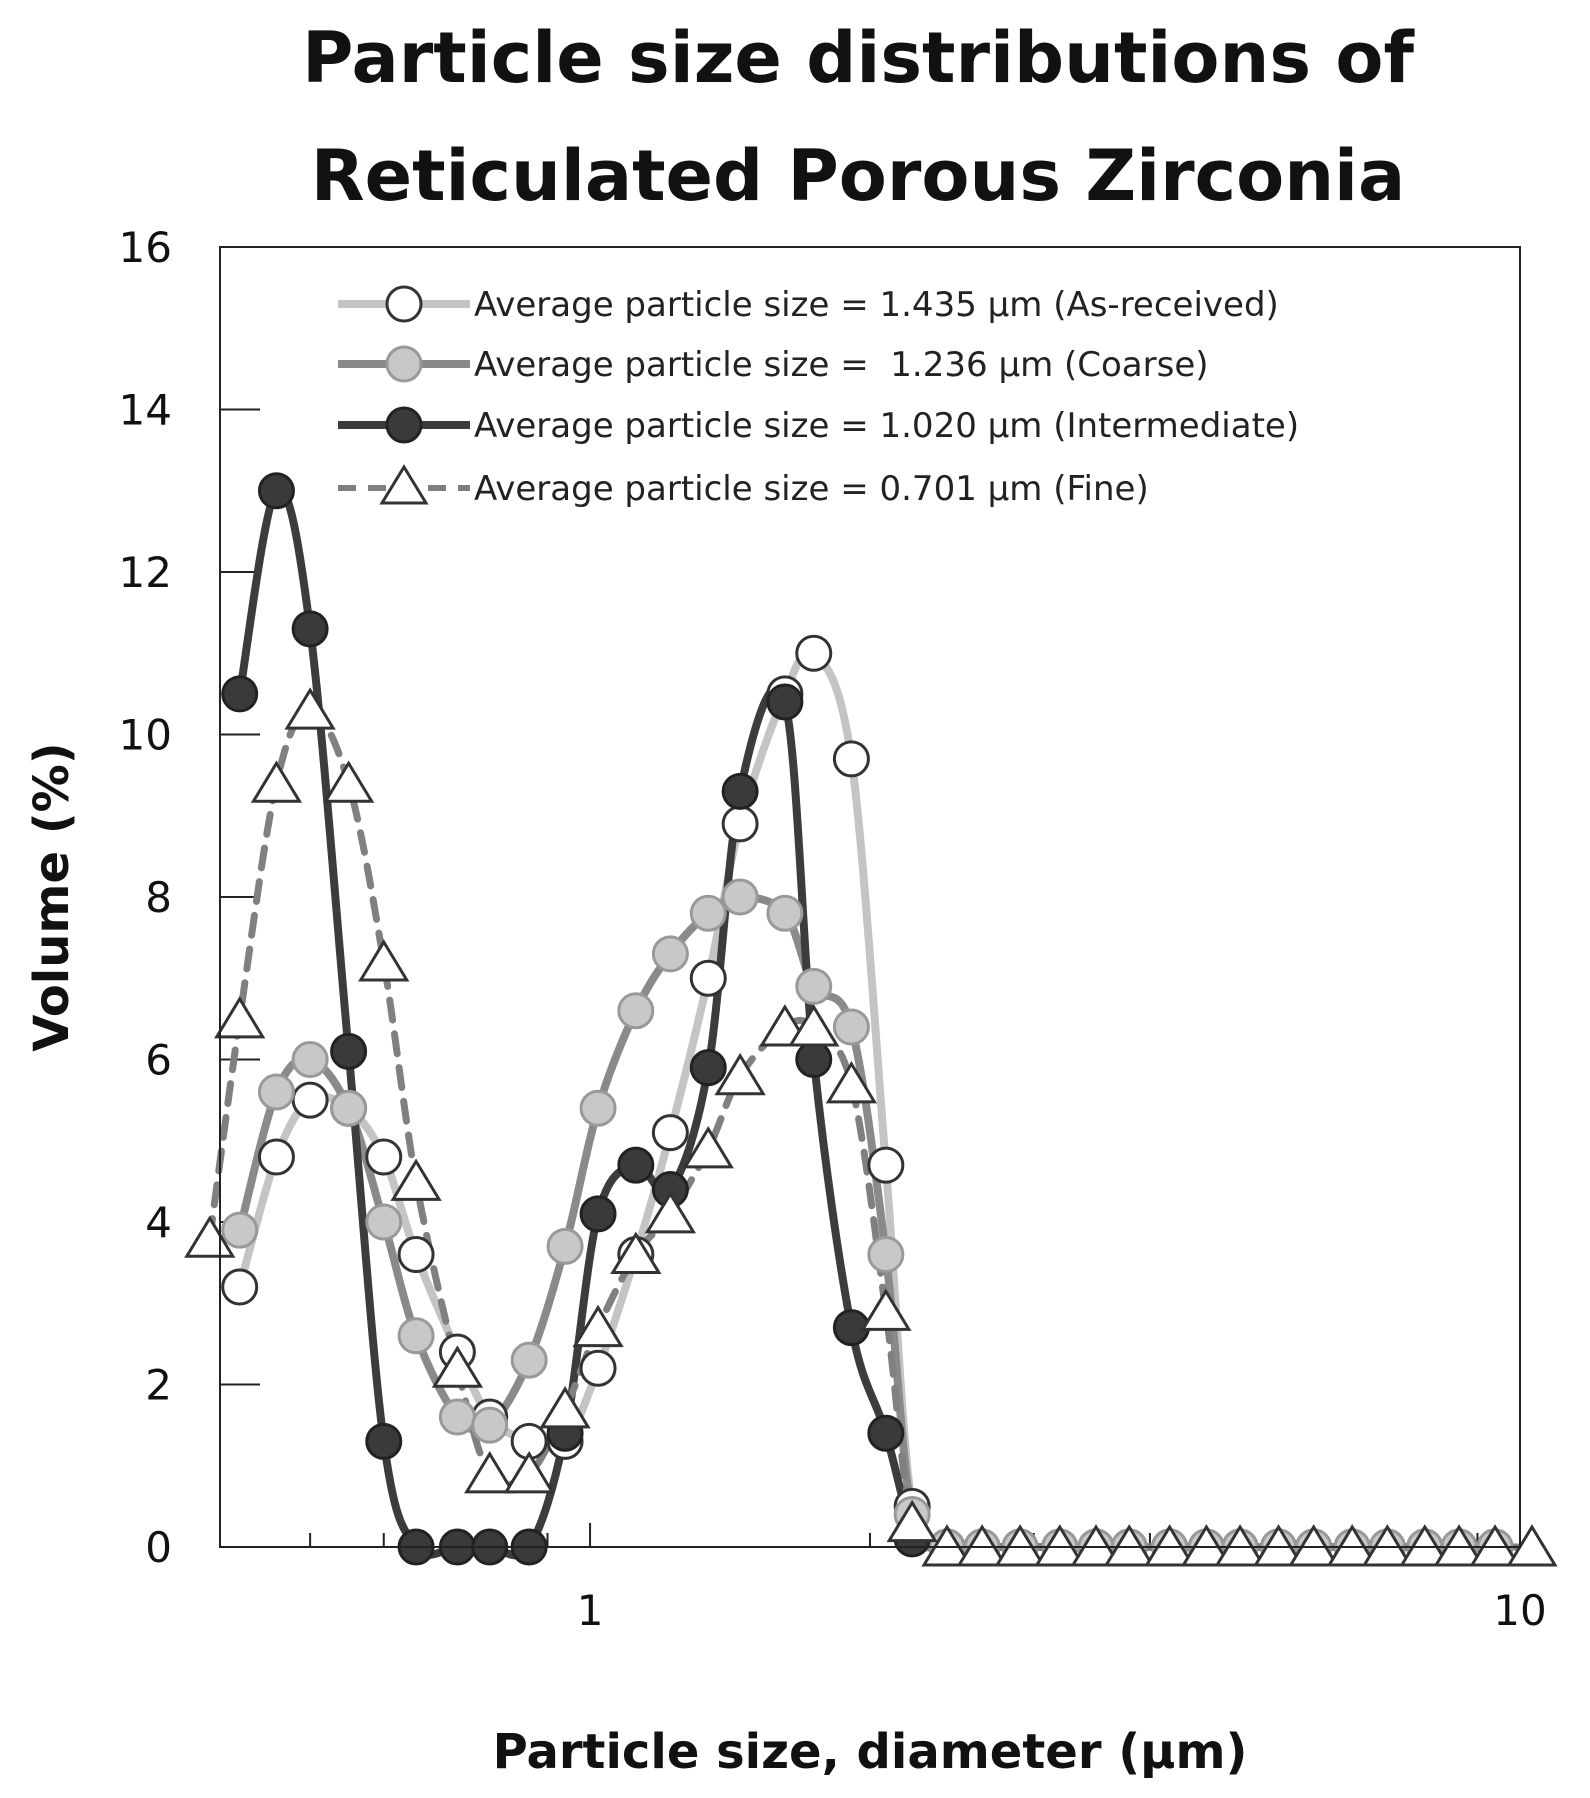  What do you see at coordinates (145, 735) in the screenshot?
I see `y-tick-label: 10` at bounding box center [145, 735].